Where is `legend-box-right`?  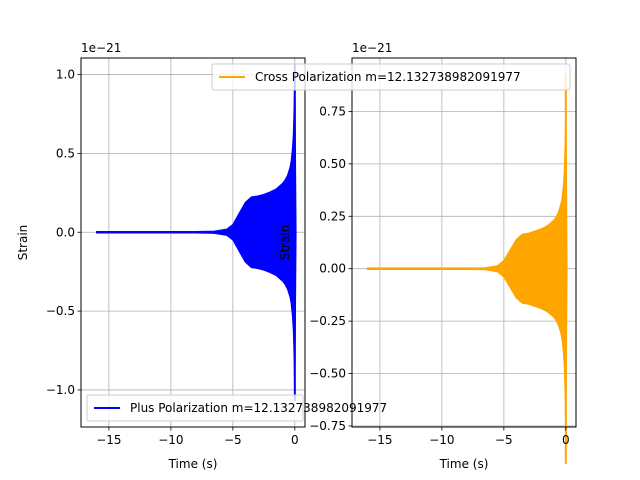 legend-box-right is located at coordinates (391, 77).